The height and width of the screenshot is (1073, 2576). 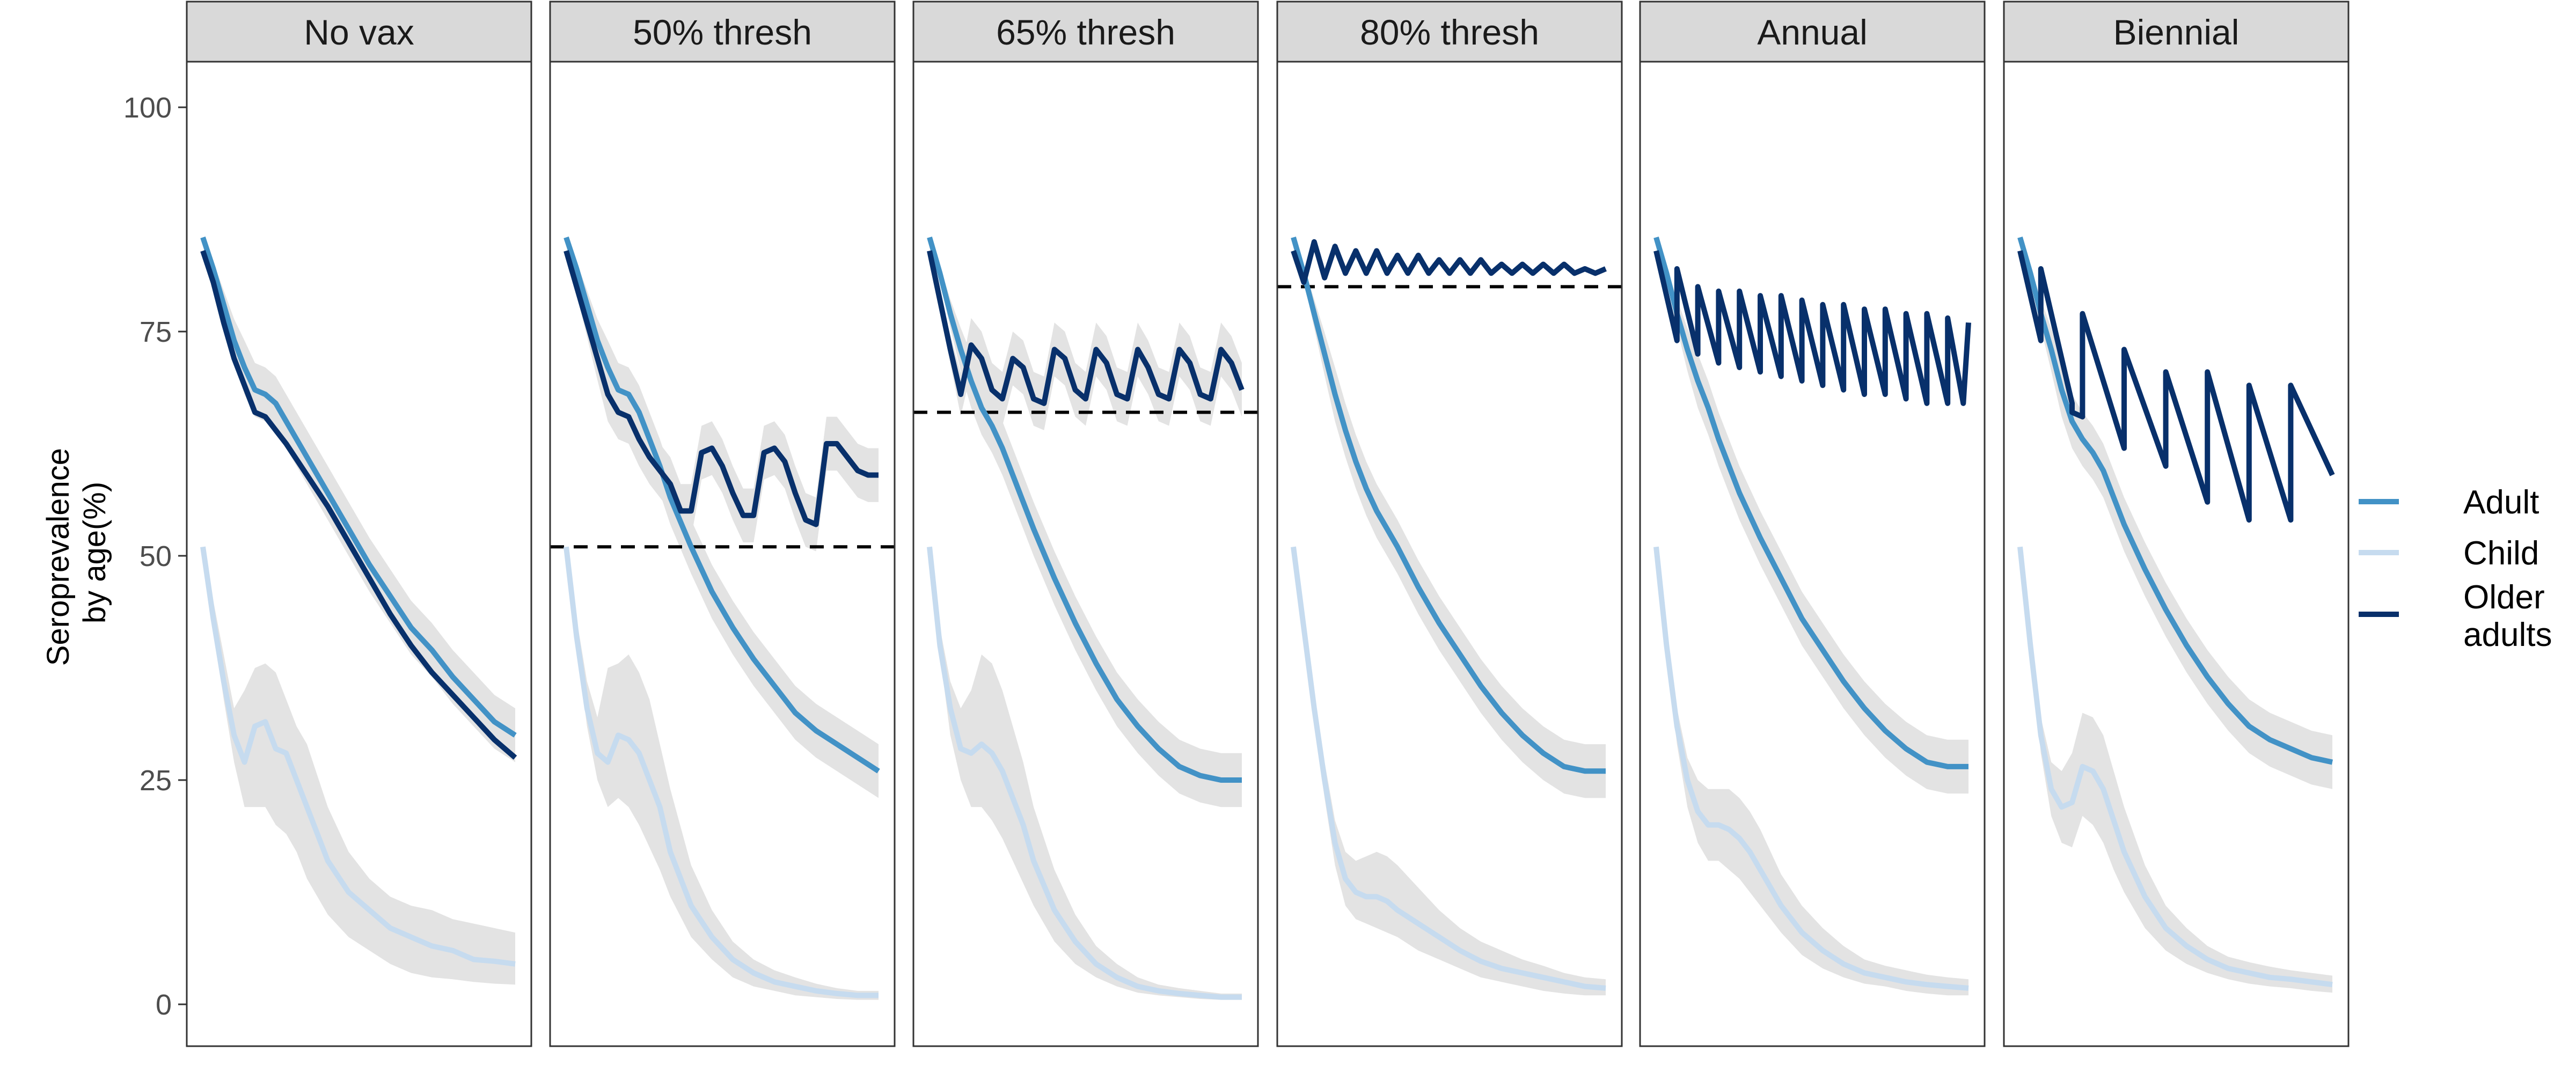 What do you see at coordinates (94, 552) in the screenshot?
I see `y-axis-title-line-2: by age(%)` at bounding box center [94, 552].